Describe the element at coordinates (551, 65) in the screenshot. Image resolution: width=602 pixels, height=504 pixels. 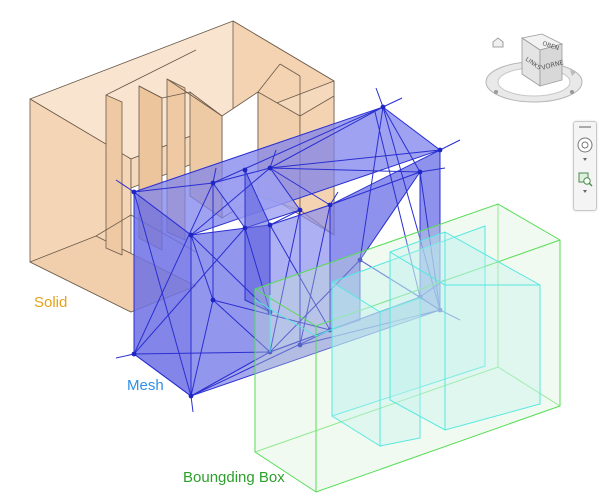
I see `cube-front-face` at that location.